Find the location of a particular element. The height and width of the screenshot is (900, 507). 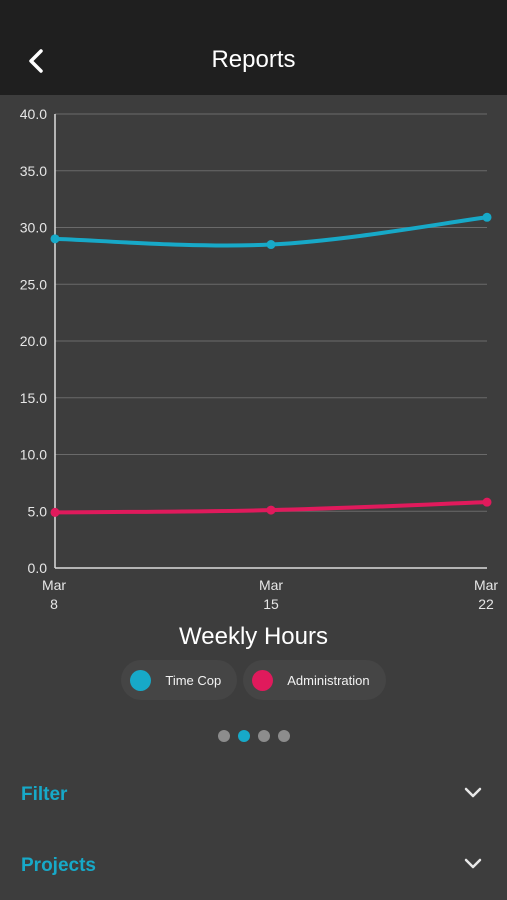

legend-item-administration: Administration is located at coordinates (314, 680).